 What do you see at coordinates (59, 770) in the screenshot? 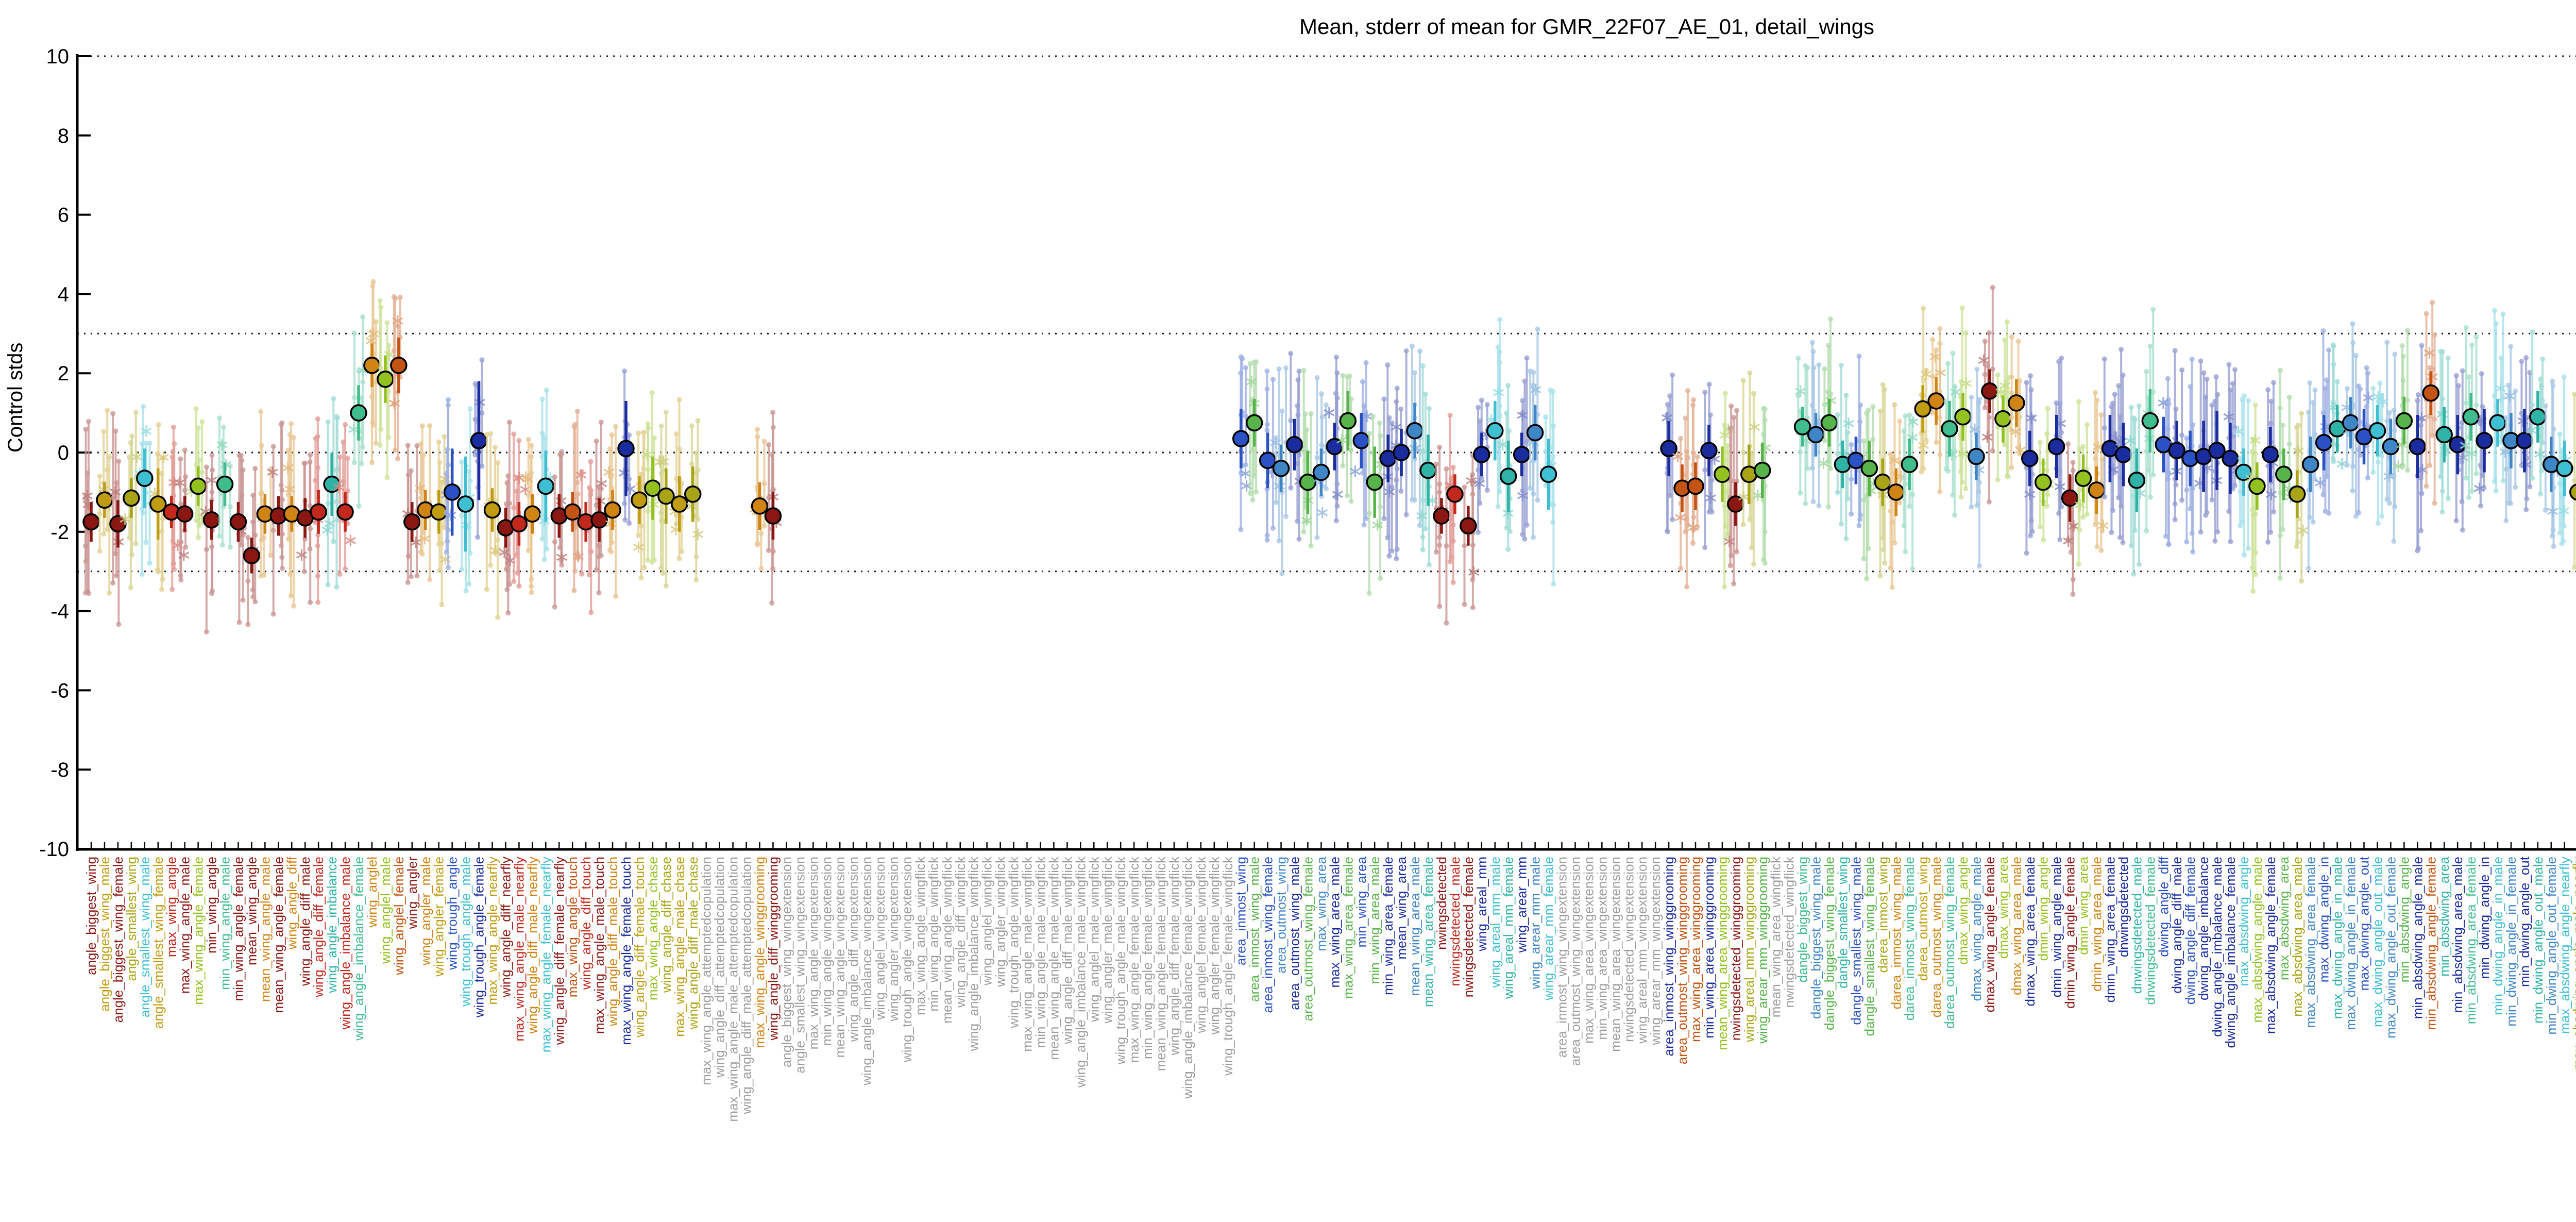
I see `y-tick-label: -8` at bounding box center [59, 770].